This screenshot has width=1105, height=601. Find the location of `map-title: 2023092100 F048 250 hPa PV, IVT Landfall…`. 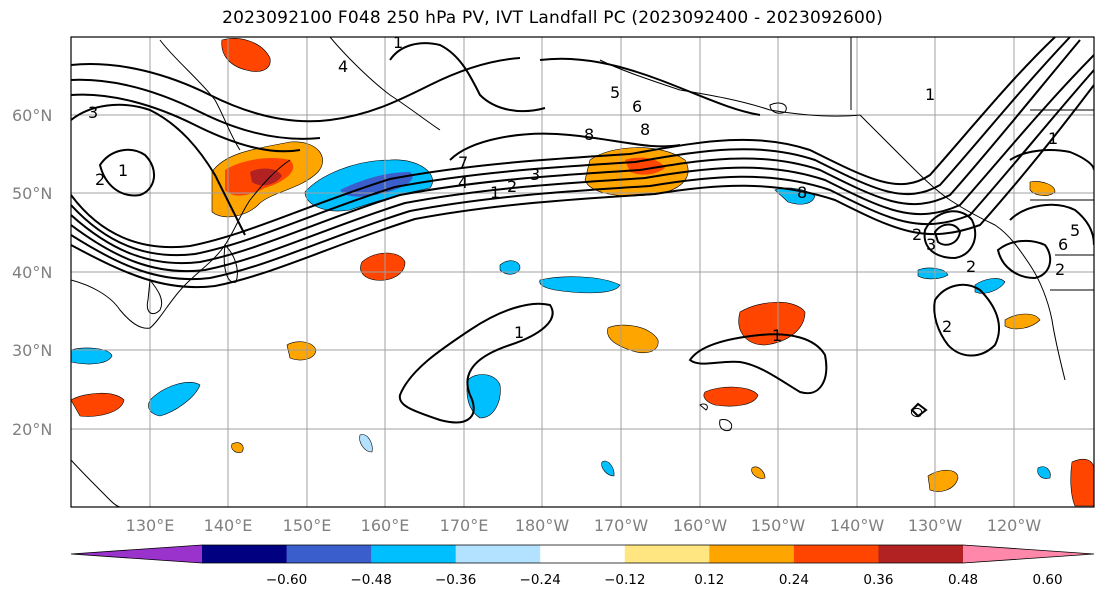

map-title: 2023092100 F048 250 hPa PV, IVT Landfall… is located at coordinates (552, 18).